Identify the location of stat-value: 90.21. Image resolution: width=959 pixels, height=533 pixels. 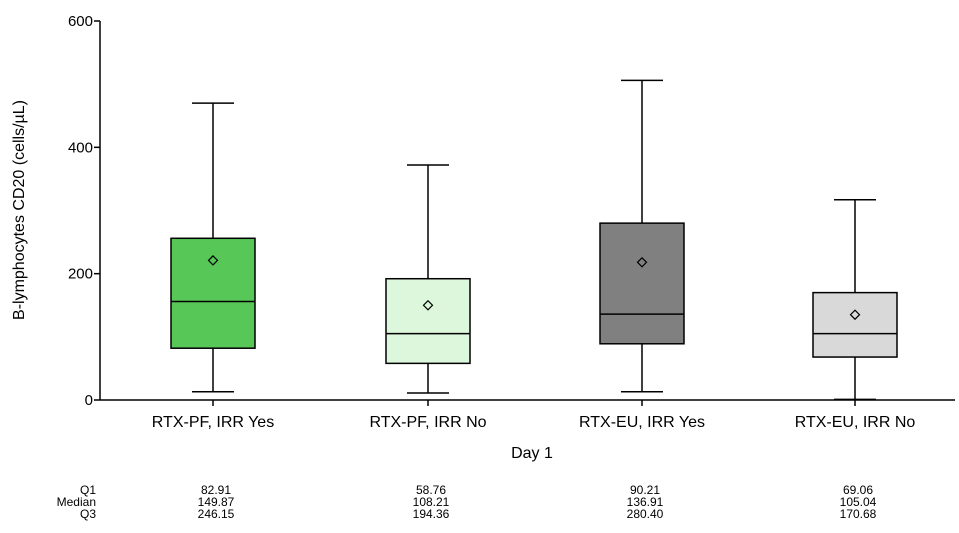
(645, 490).